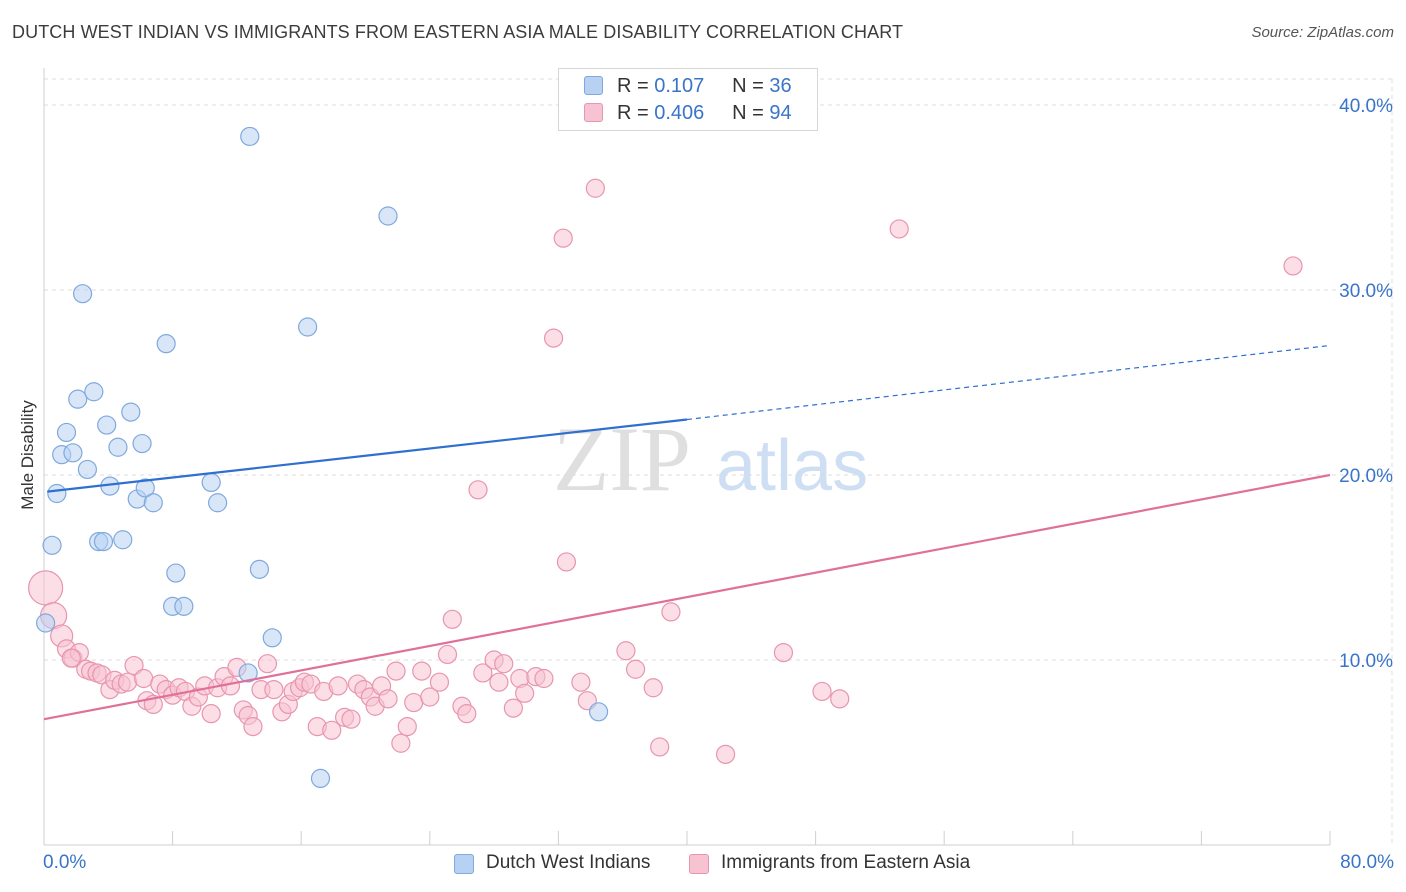 The height and width of the screenshot is (892, 1406). What do you see at coordinates (846, 862) in the screenshot?
I see `legend-label-series2: Immigrants from Eastern Asia` at bounding box center [846, 862].